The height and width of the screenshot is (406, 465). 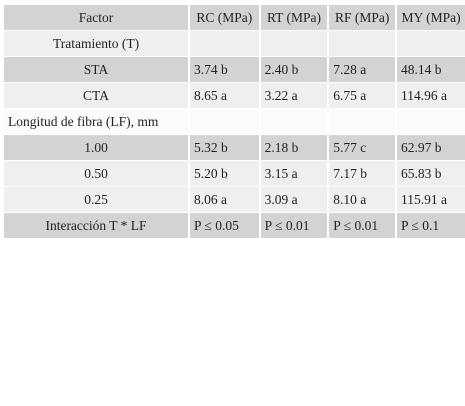 What do you see at coordinates (430, 173) in the screenshot?
I see `cell: 65.83 b` at bounding box center [430, 173].